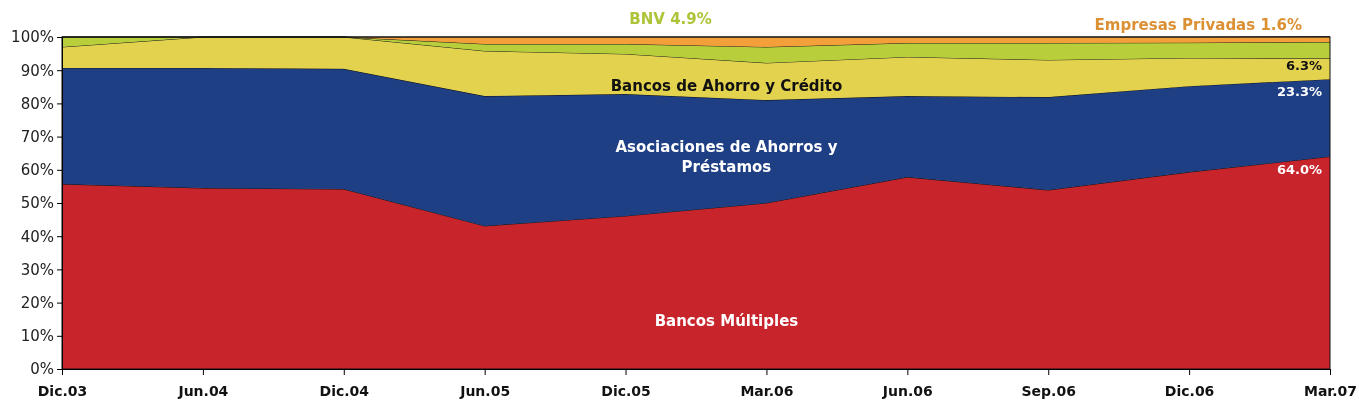  What do you see at coordinates (42, 369) in the screenshot?
I see `y-tick-label: 0%` at bounding box center [42, 369].